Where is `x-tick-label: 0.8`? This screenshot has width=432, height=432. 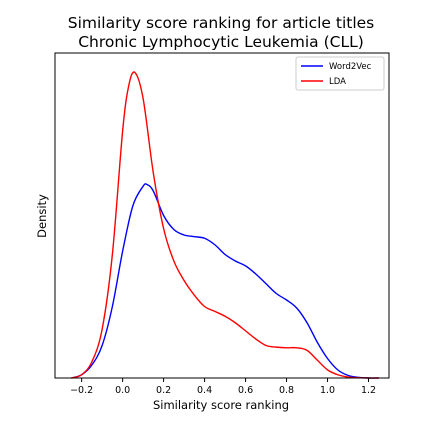
x-tick-label: 0.8 is located at coordinates (286, 390).